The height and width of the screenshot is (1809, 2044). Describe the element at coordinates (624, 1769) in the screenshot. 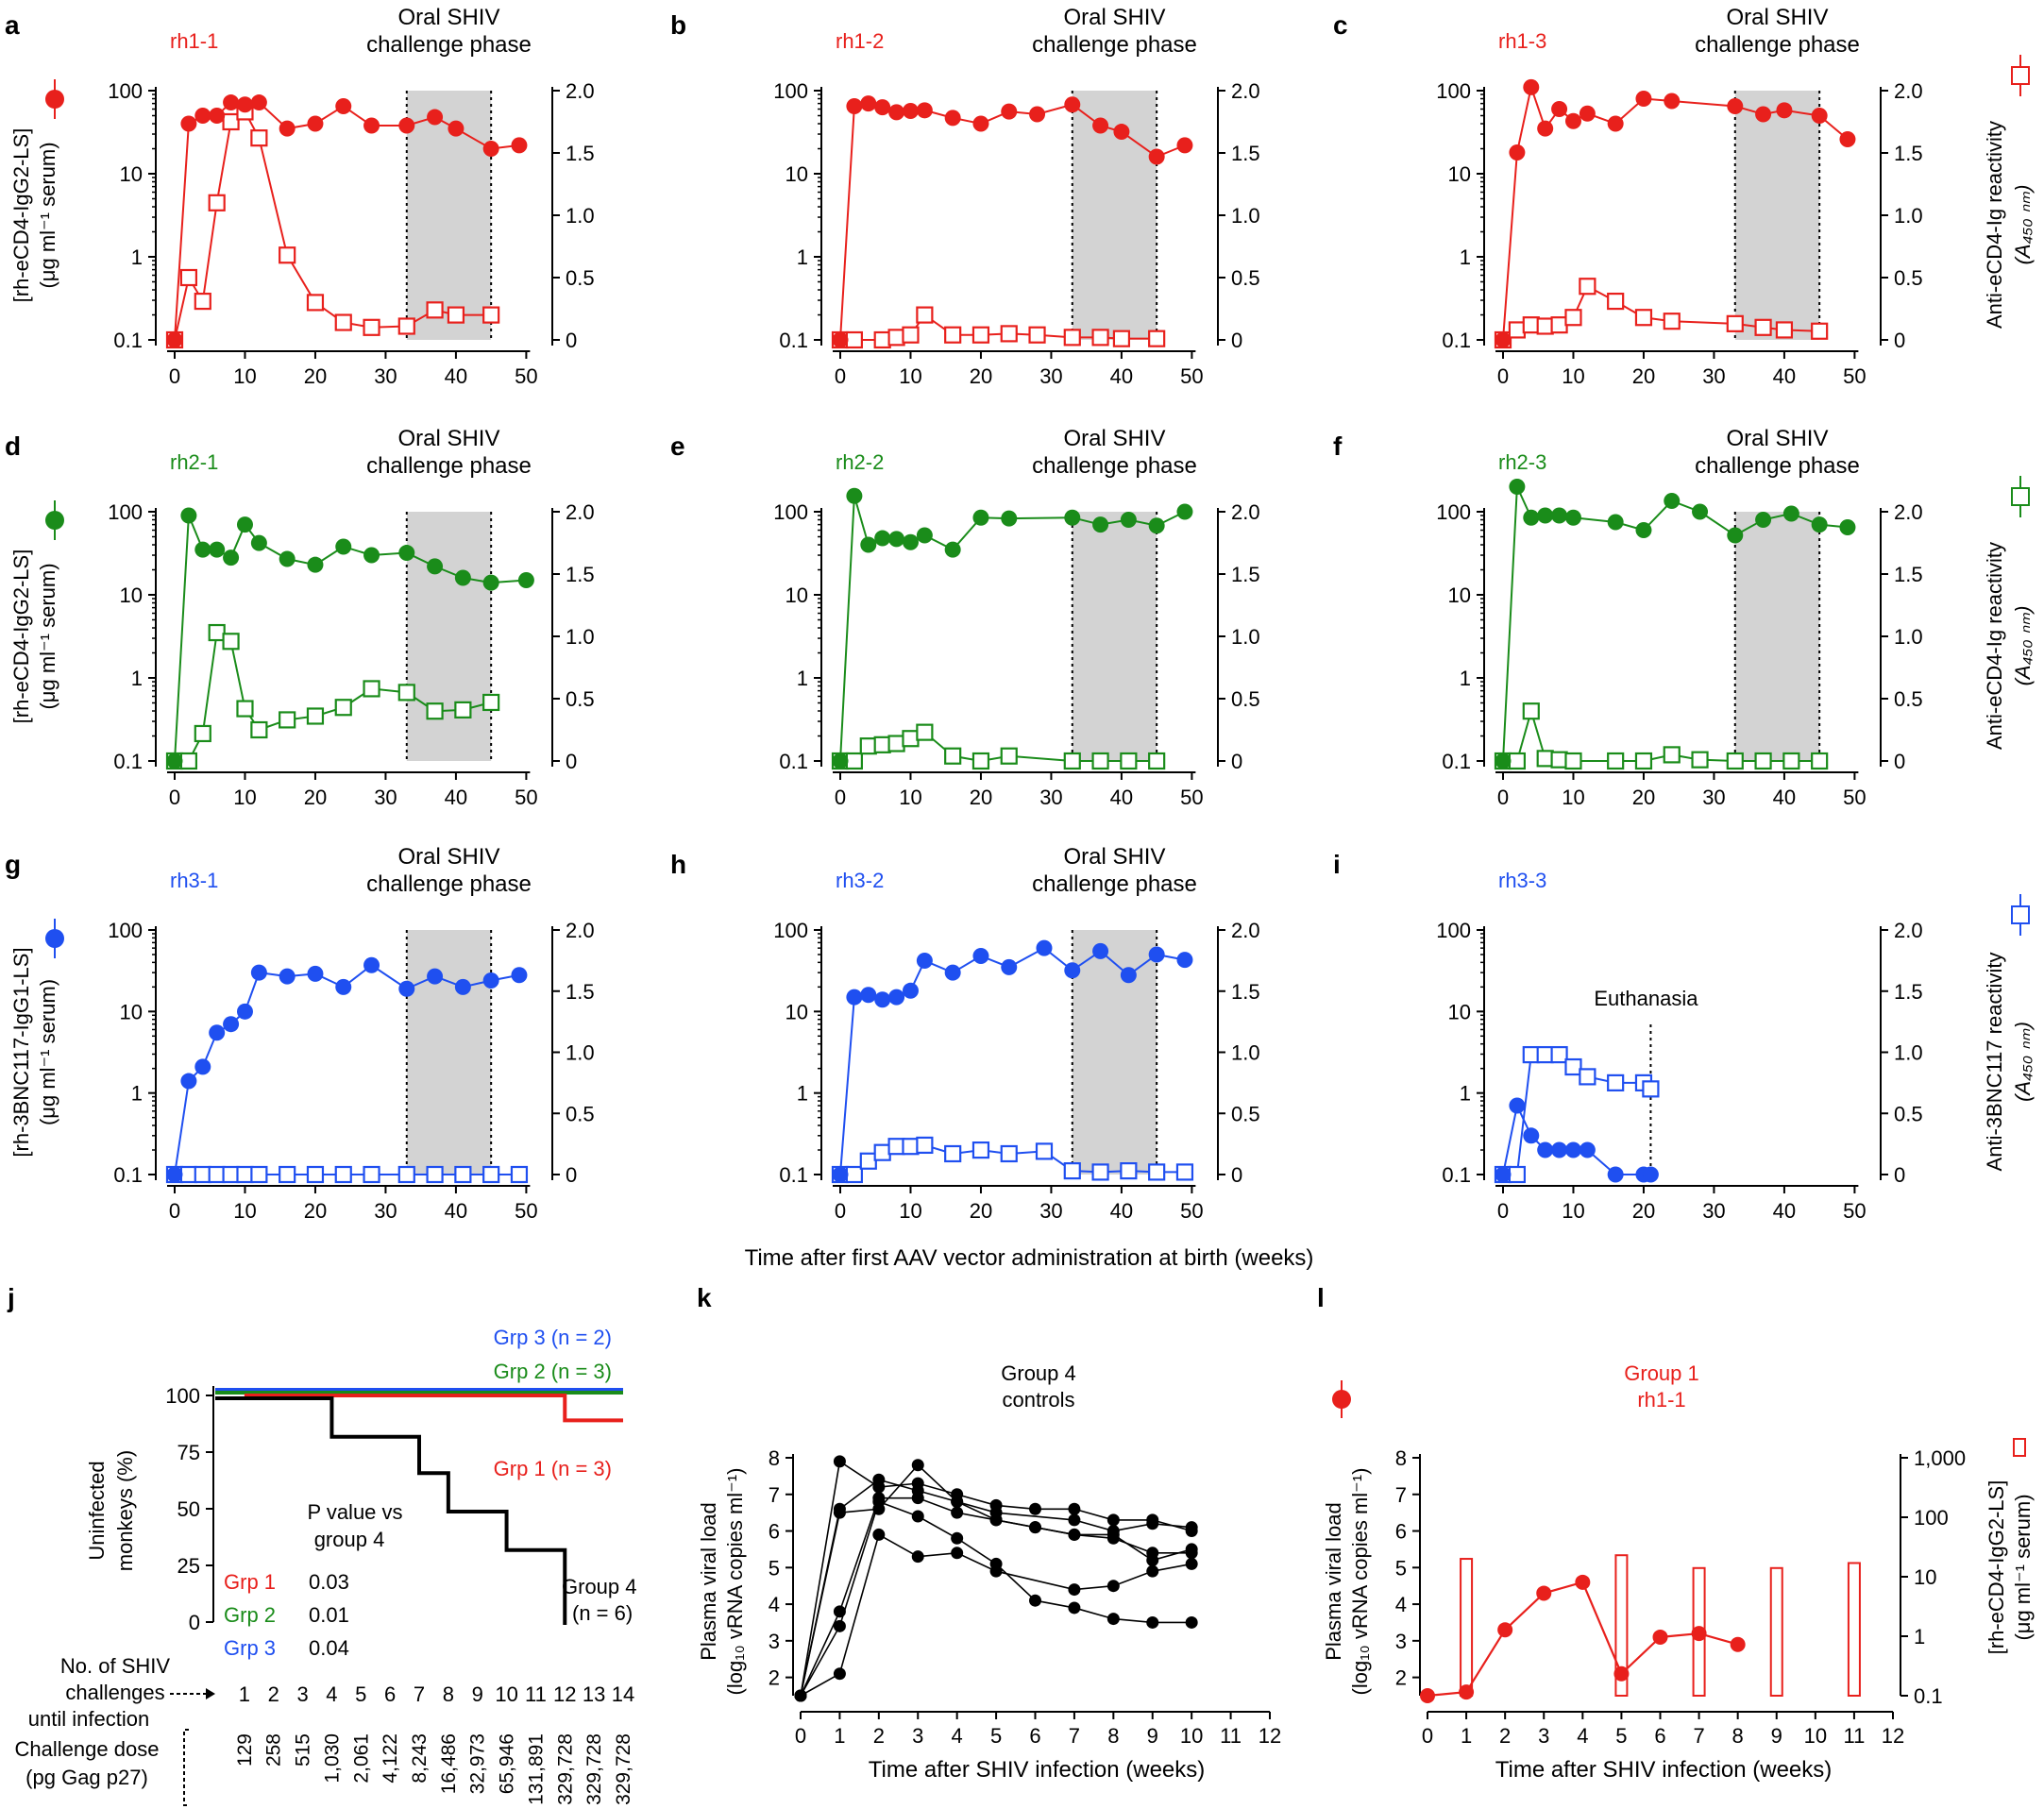

I see `dose-value: 329,728` at that location.